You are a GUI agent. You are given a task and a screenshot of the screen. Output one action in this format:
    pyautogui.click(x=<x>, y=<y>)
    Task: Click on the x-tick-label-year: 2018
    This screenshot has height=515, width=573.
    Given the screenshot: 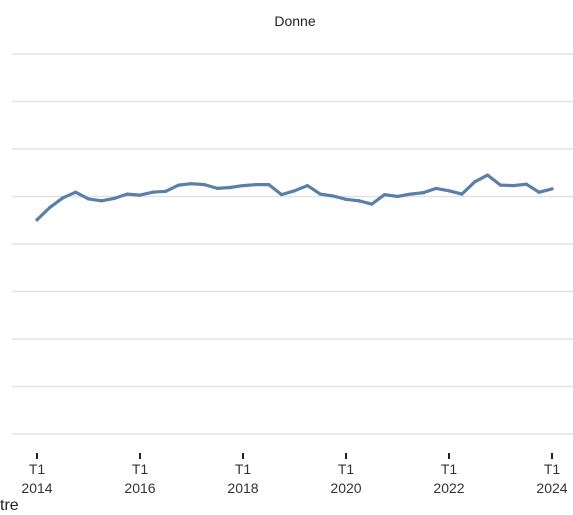 What is the action you would take?
    pyautogui.click(x=242, y=488)
    